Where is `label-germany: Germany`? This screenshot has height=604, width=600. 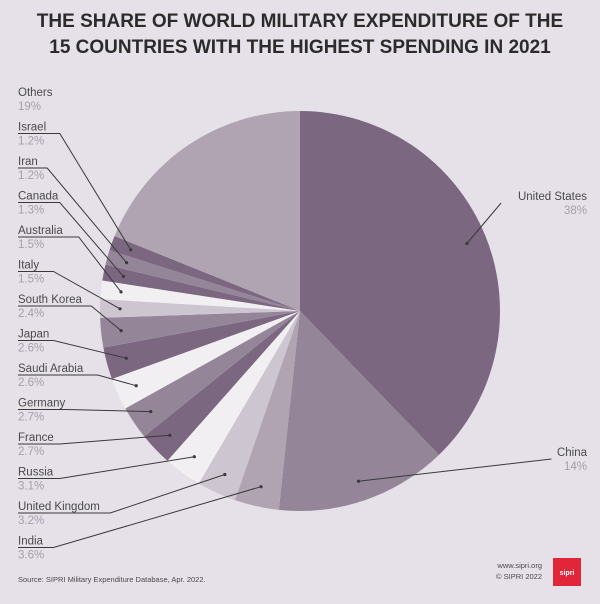 label-germany: Germany is located at coordinates (42, 404).